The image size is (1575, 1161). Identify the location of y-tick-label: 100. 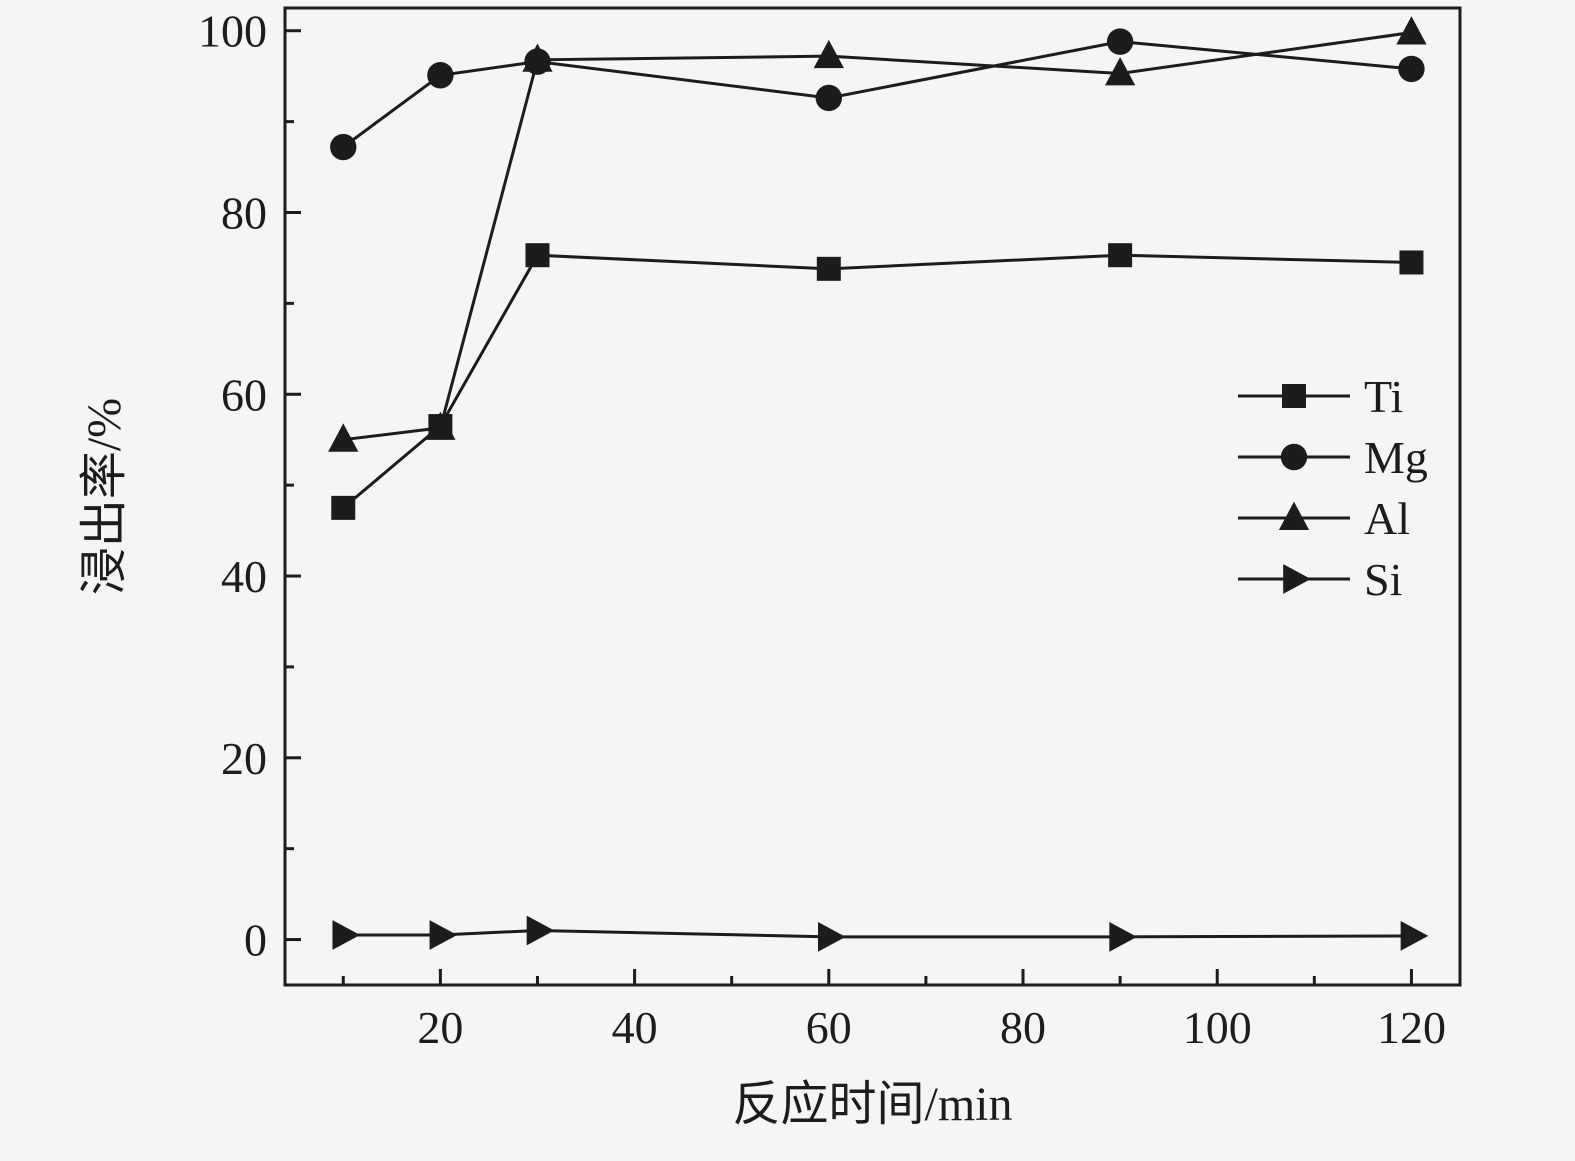
(232, 31).